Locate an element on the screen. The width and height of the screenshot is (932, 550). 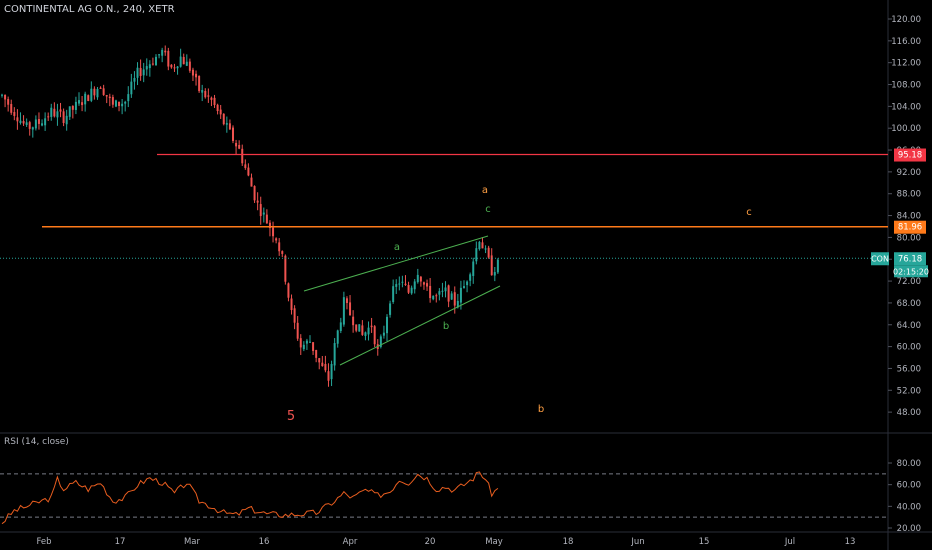
time-tick-label: Feb is located at coordinates (43, 542).